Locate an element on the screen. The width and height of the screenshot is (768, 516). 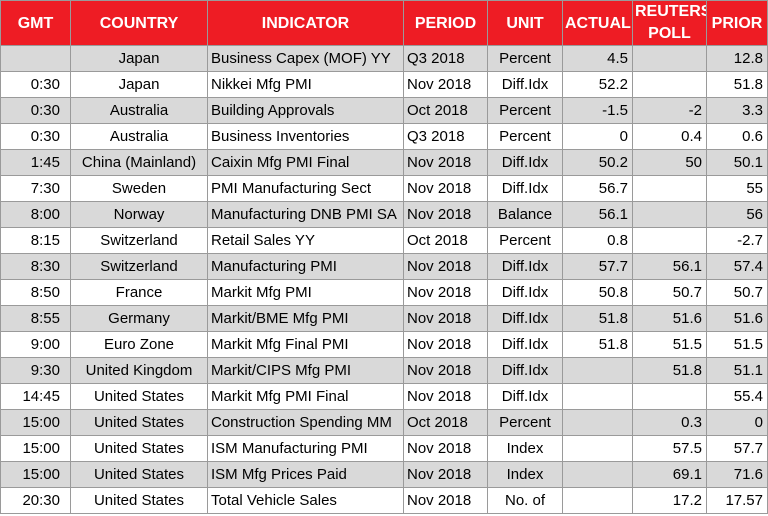
cell-country: Australia is located at coordinates (139, 110).